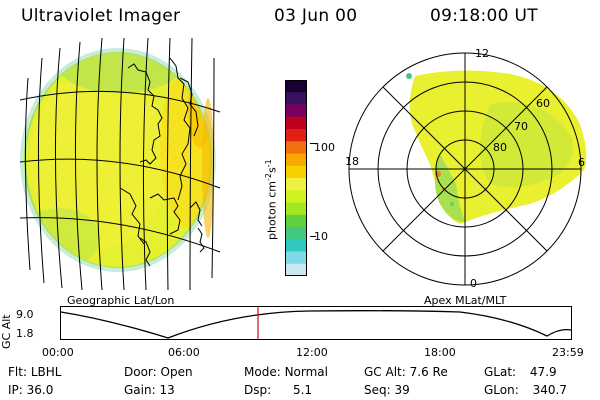 This screenshot has width=600, height=400. Describe the element at coordinates (321, 236) in the screenshot. I see `colorbar-label-10: 10` at that location.